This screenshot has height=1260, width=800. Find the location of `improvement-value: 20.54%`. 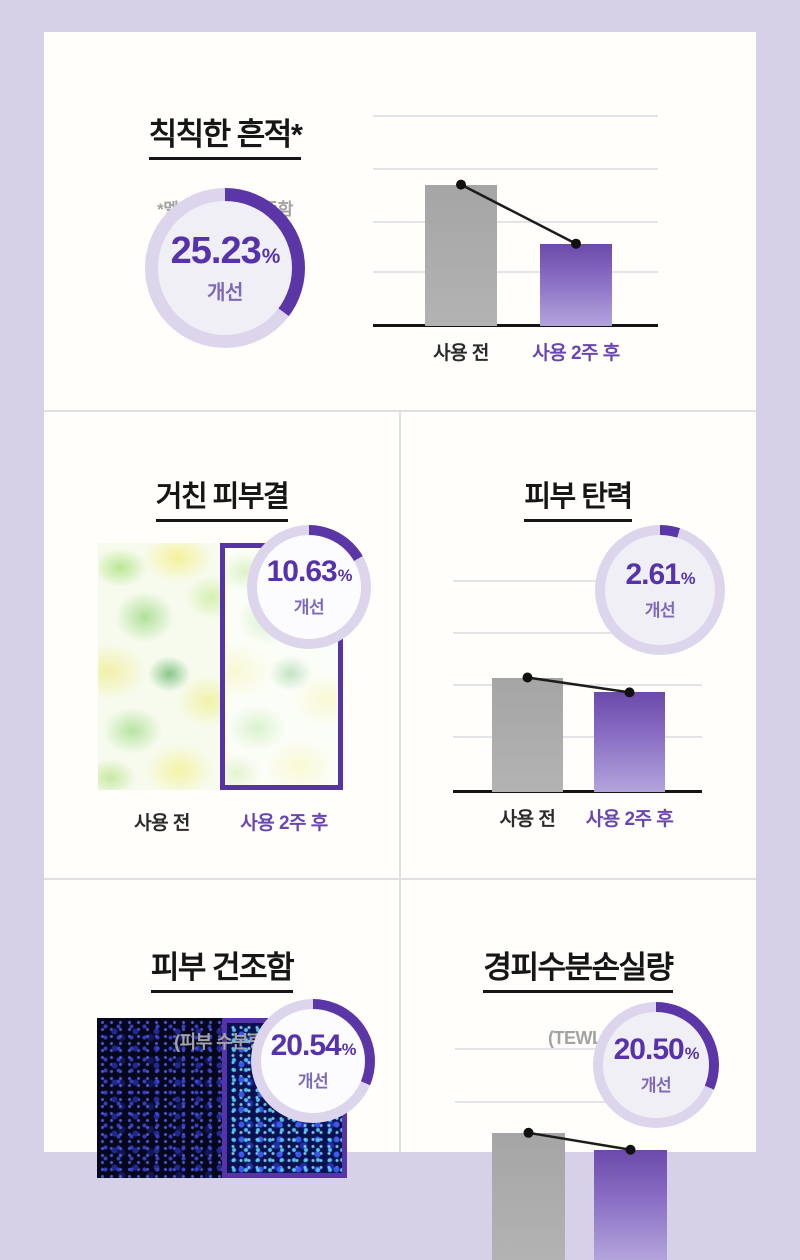

improvement-value: 20.54% is located at coordinates (313, 1045).